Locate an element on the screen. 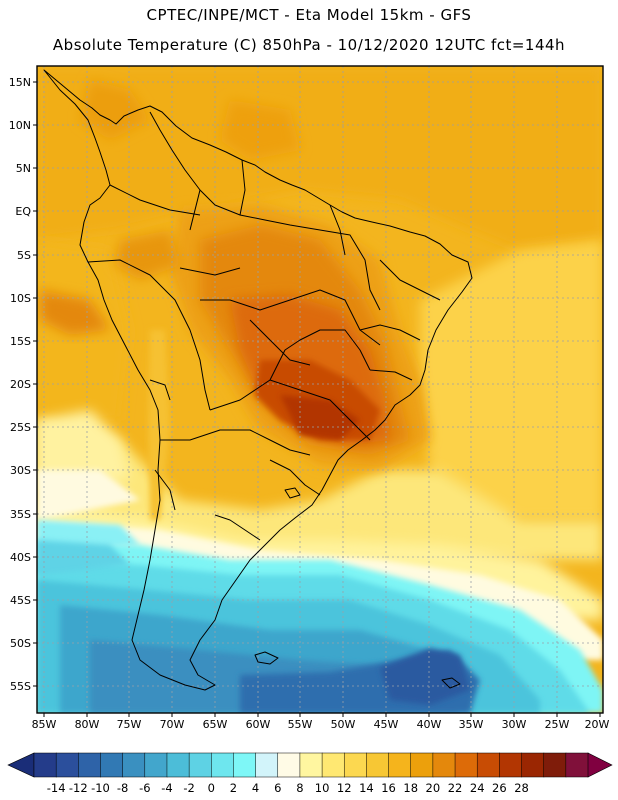 This screenshot has width=618, height=800. colorbar-label: 24 is located at coordinates (477, 788).